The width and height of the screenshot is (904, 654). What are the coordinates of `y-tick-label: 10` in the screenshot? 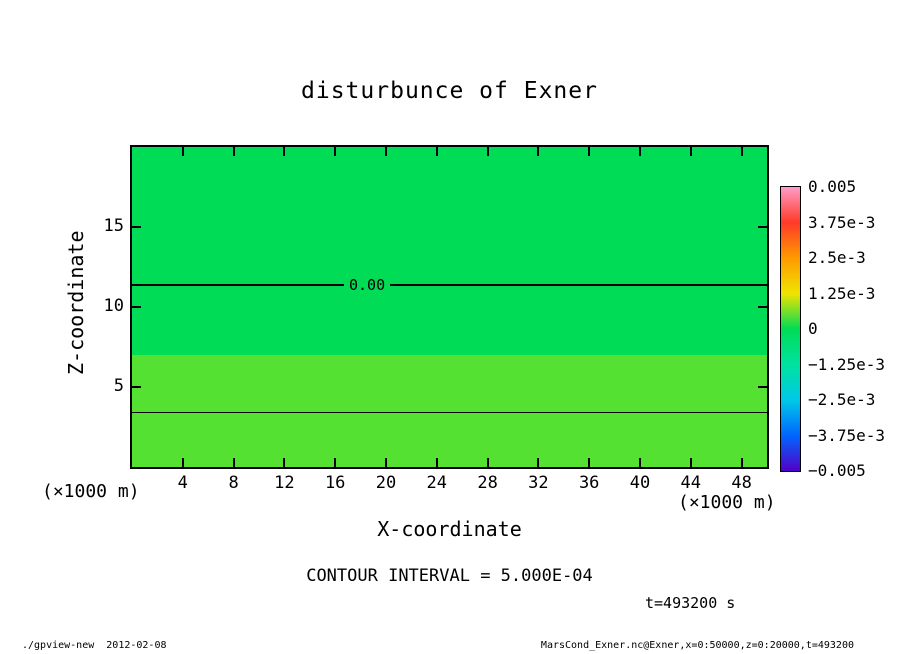 It's located at (113, 306).